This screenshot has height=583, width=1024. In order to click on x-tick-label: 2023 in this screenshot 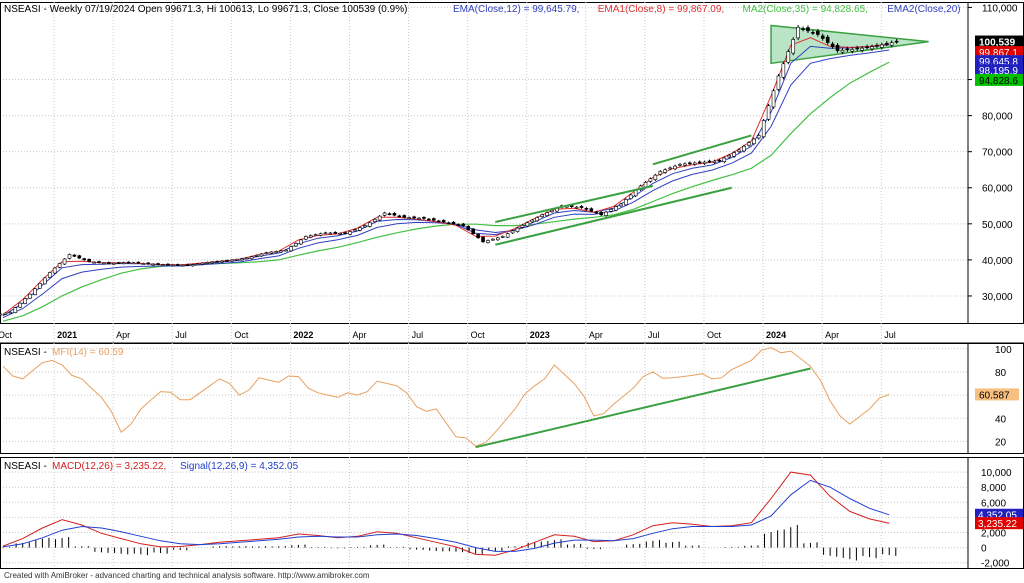, I will do `click(540, 335)`.